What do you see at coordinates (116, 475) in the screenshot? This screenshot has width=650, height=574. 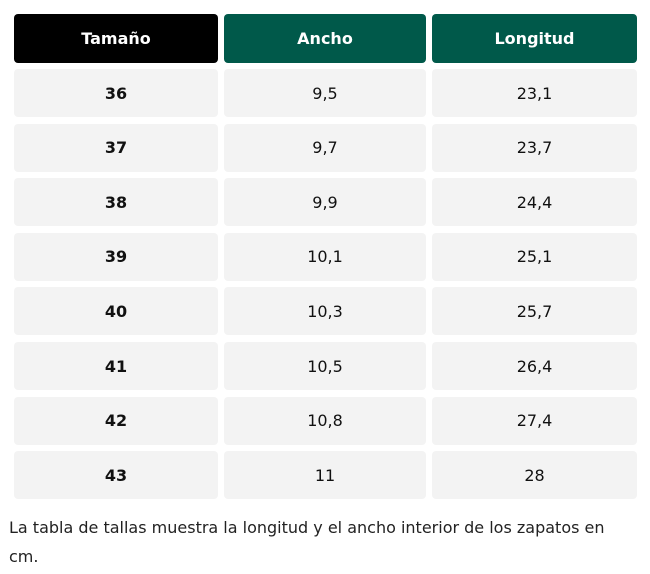 I see `table-cell: 43` at bounding box center [116, 475].